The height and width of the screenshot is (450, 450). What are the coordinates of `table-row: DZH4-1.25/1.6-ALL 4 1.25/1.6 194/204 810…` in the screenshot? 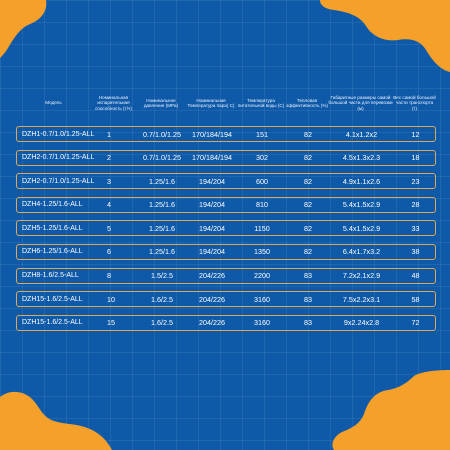 It's located at (226, 204).